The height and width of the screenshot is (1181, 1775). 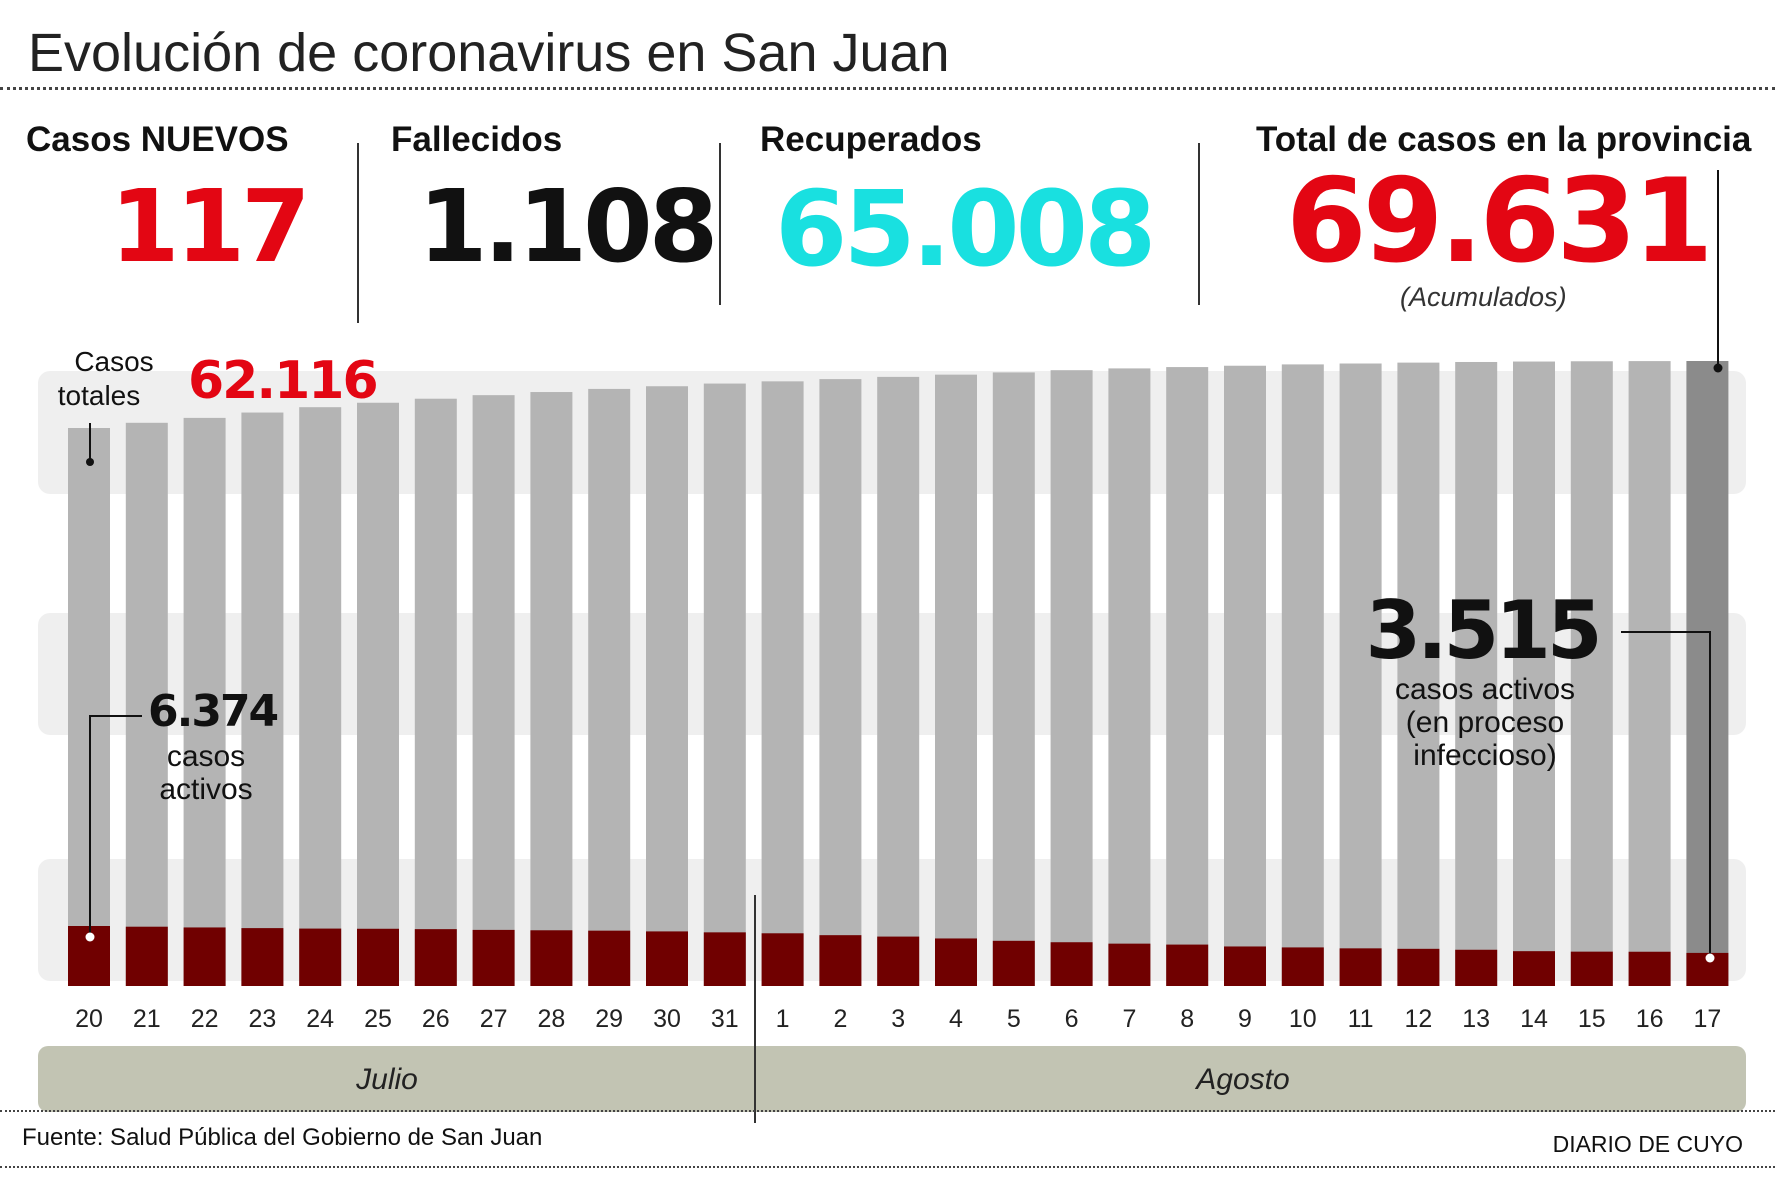 I want to click on day-tick-label: 10, so click(x=1303, y=1019).